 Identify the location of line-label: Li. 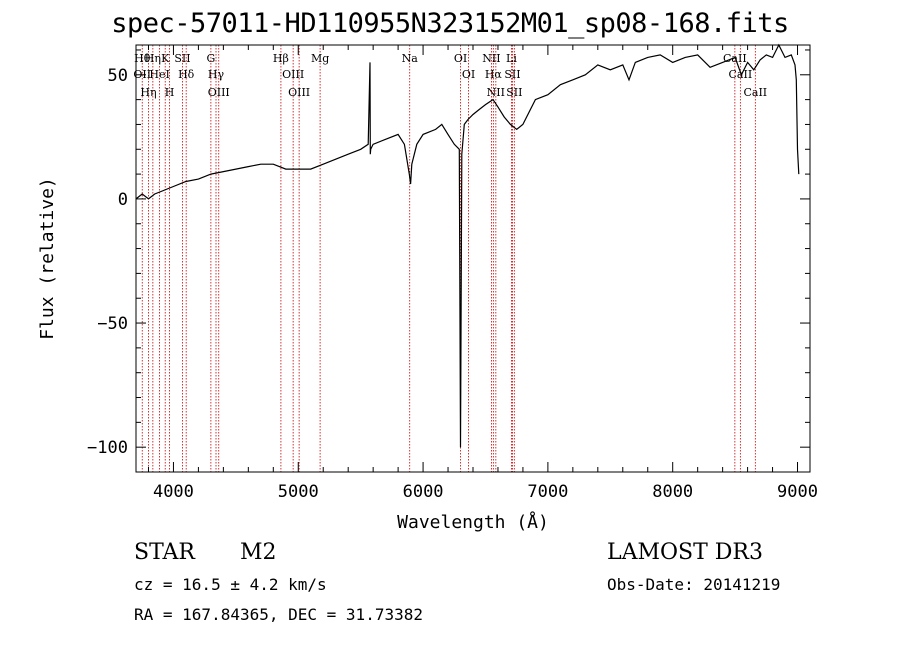
(511, 58).